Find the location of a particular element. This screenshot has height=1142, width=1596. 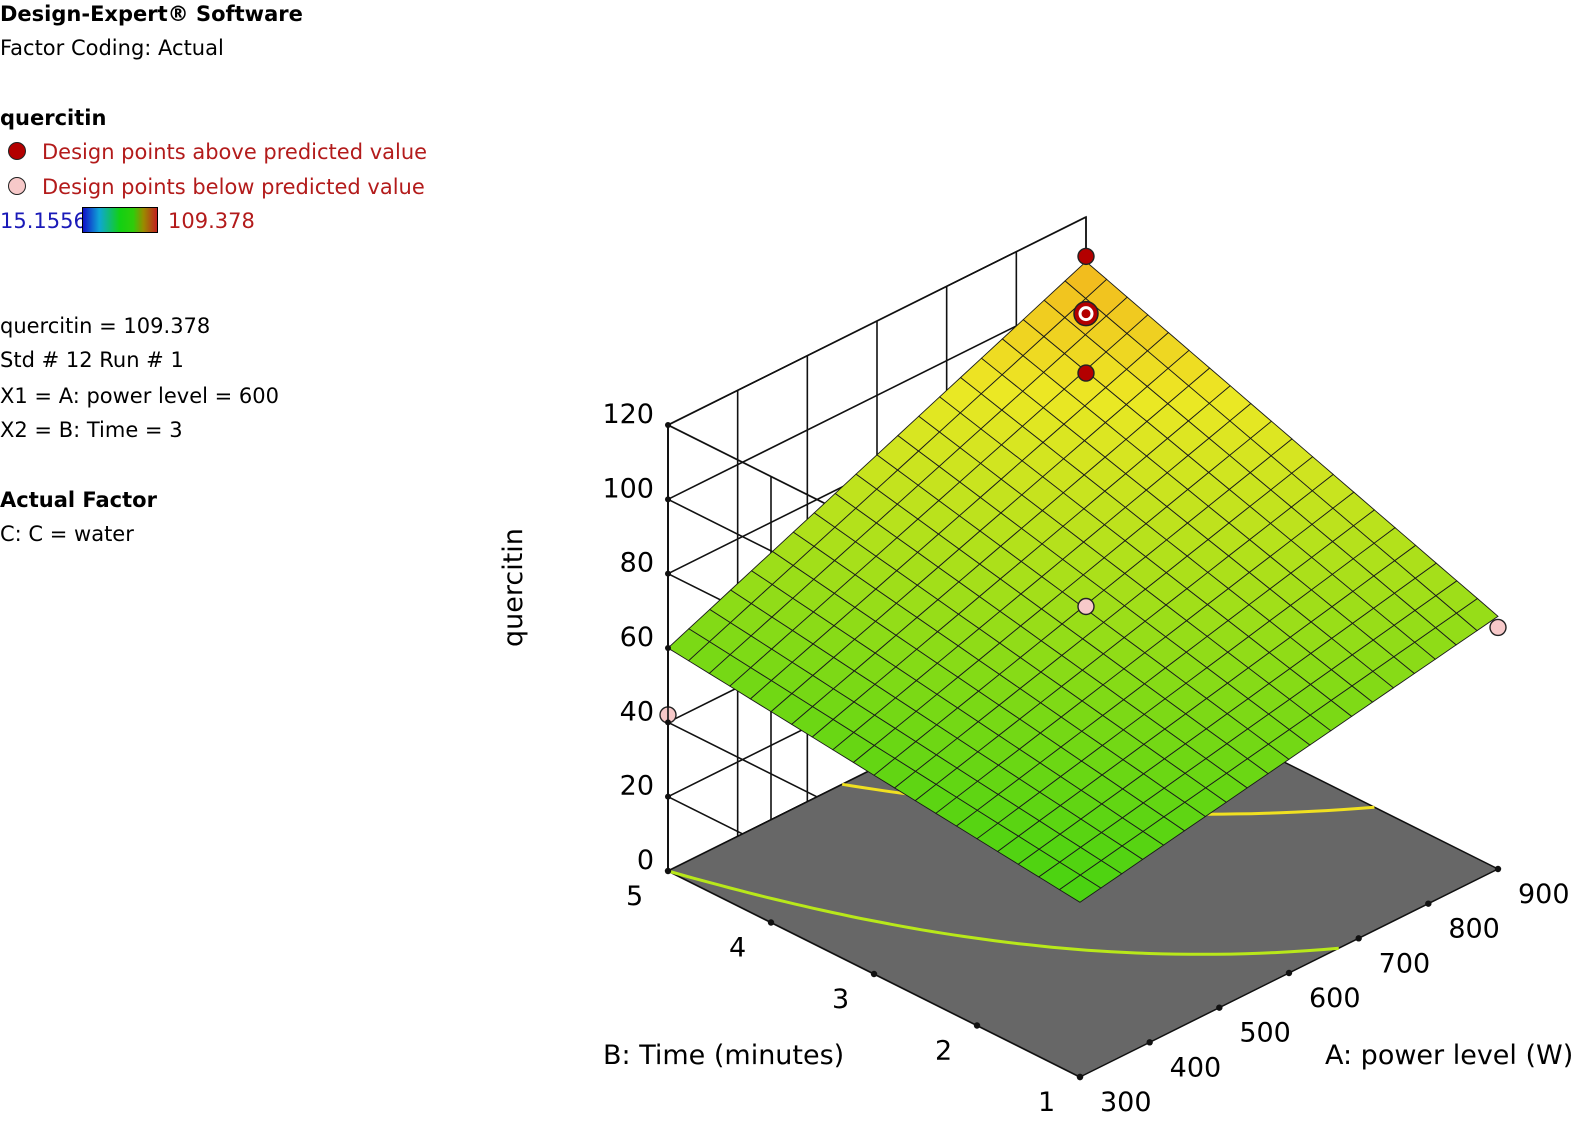

wall-a-gridline is located at coordinates (877, 321).